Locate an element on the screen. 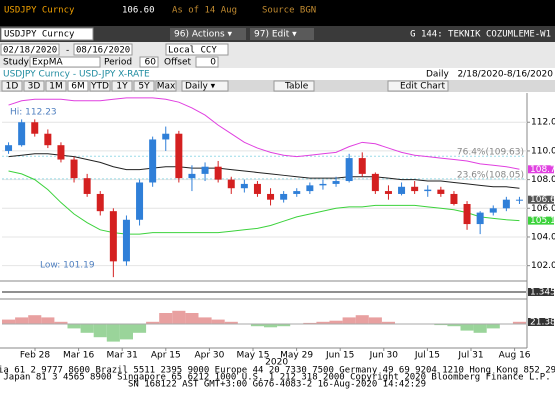 The width and height of the screenshot is (555, 400). date-range: 2/18/2020-8/16/2020 is located at coordinates (505, 75).